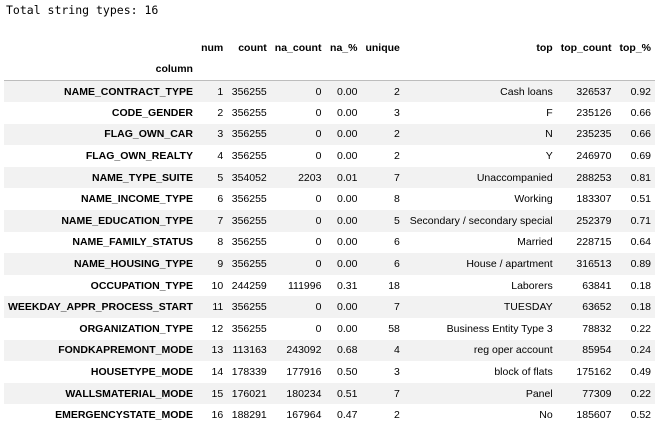 Image resolution: width=655 pixels, height=432 pixels. I want to click on cell-num: 13, so click(217, 350).